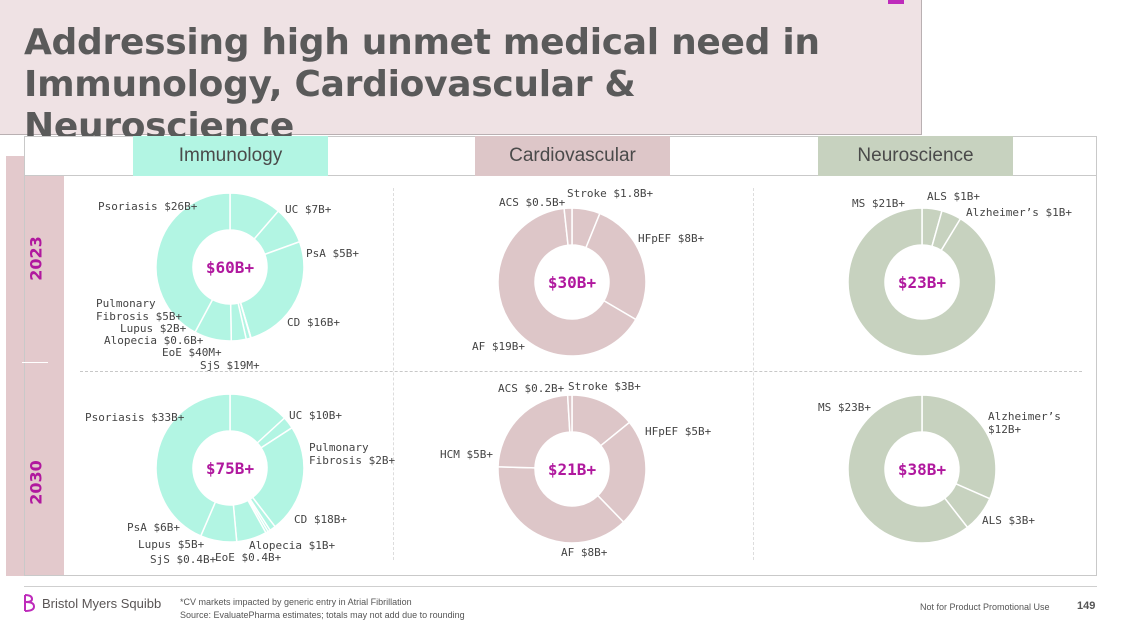 This screenshot has width=1123, height=626. What do you see at coordinates (171, 544) in the screenshot?
I see `slice-label: Lupus $5B+` at bounding box center [171, 544].